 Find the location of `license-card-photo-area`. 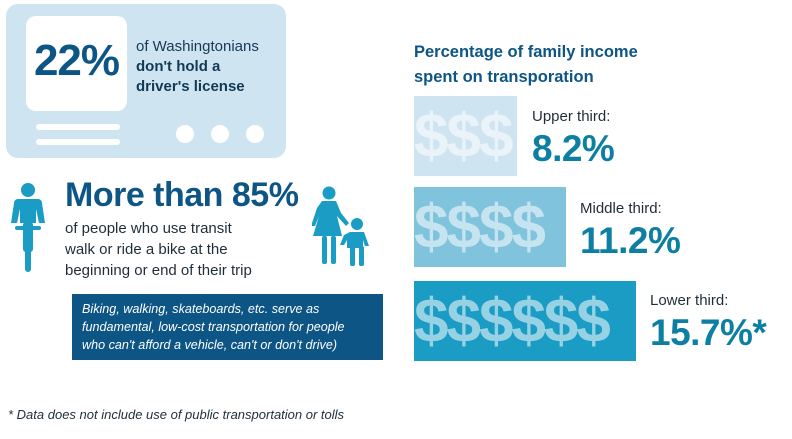

license-card-photo-area is located at coordinates (76, 63).